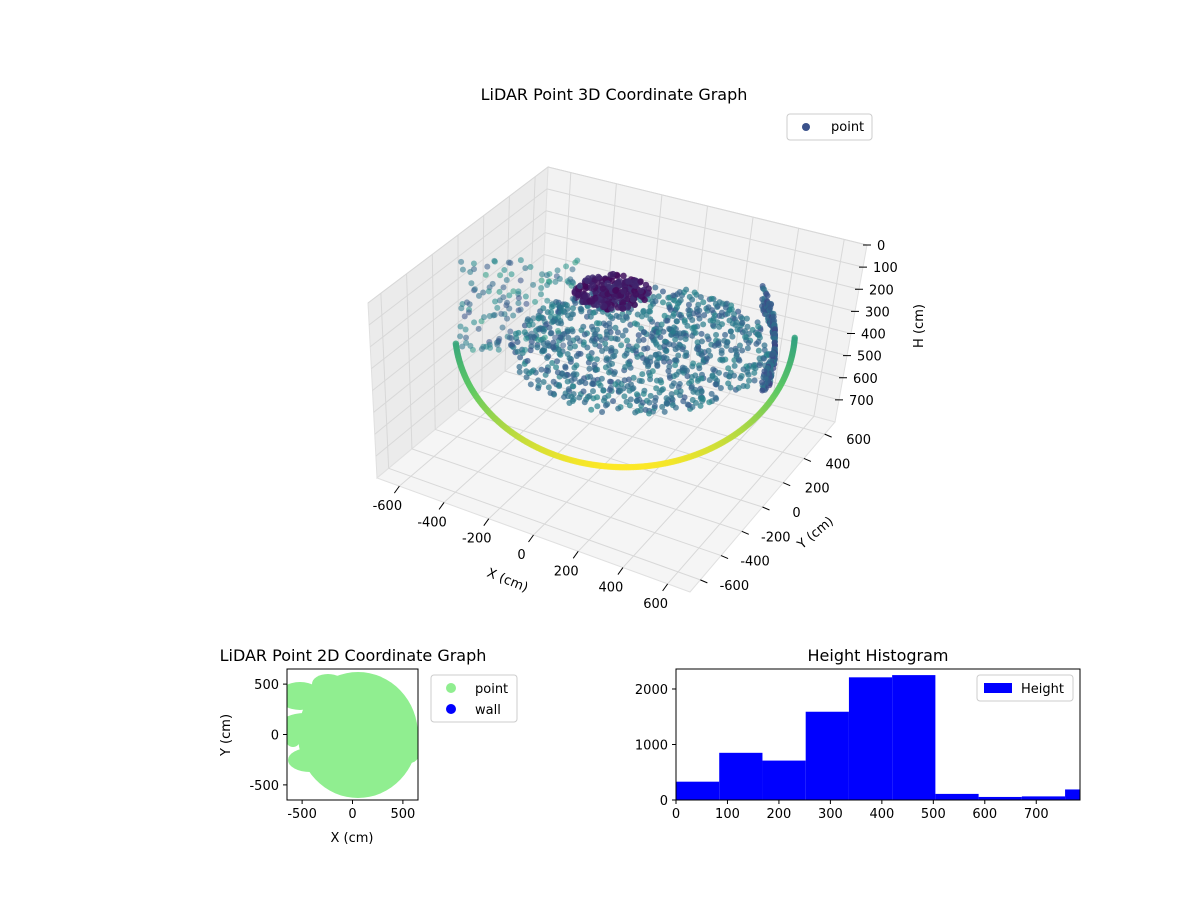 The height and width of the screenshot is (900, 1200). I want to click on axis-ticks-2d: -500 0 500 -500 0 500, so click(332, 750).